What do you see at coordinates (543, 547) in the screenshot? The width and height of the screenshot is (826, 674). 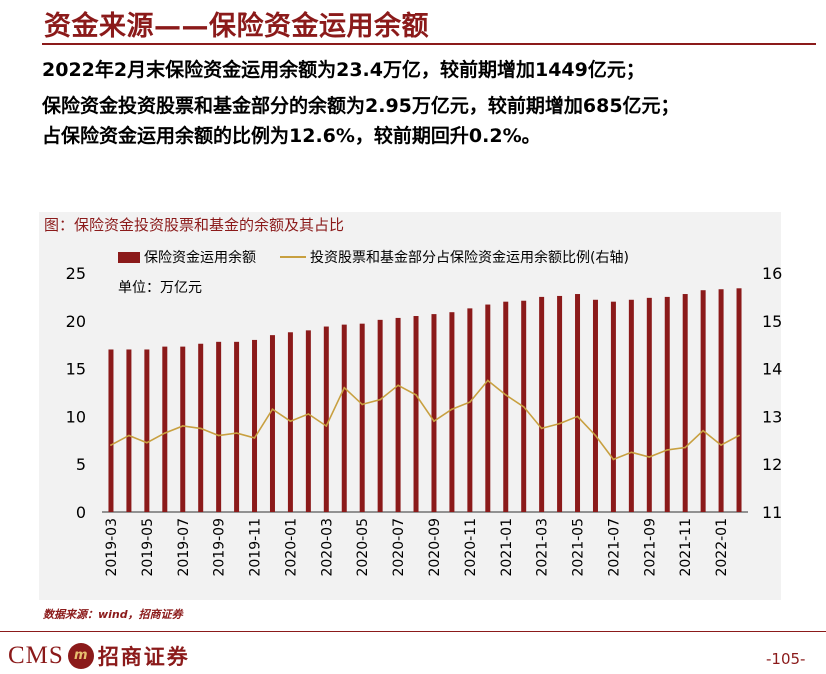 I see `x-tick-label: 2021-03` at bounding box center [543, 547].